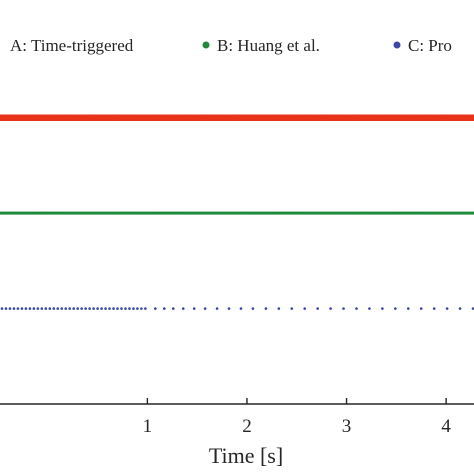  What do you see at coordinates (148, 426) in the screenshot?
I see `x-tick-label: 1` at bounding box center [148, 426].